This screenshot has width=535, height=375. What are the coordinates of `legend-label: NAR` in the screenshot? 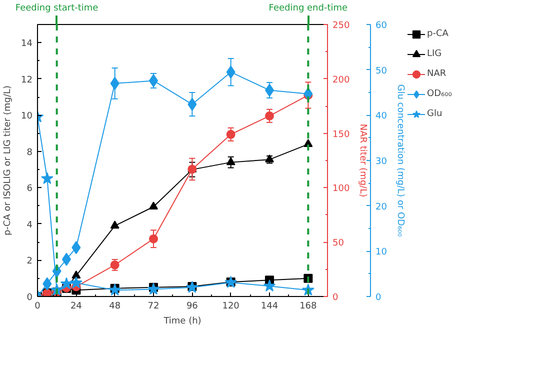 It's located at (437, 74).